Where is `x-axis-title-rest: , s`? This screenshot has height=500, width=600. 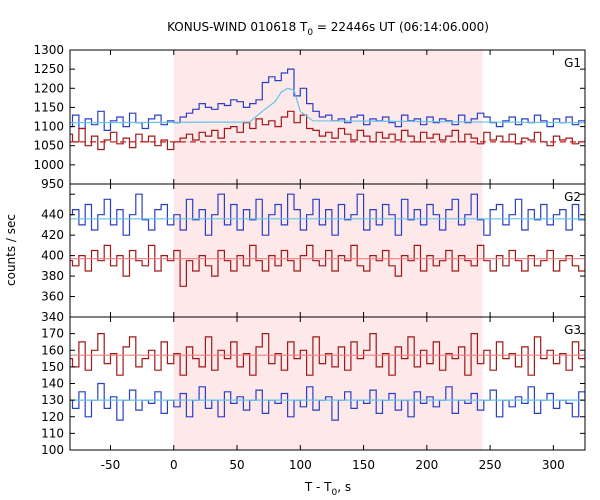
x-axis-title-rest: , s is located at coordinates (344, 487).